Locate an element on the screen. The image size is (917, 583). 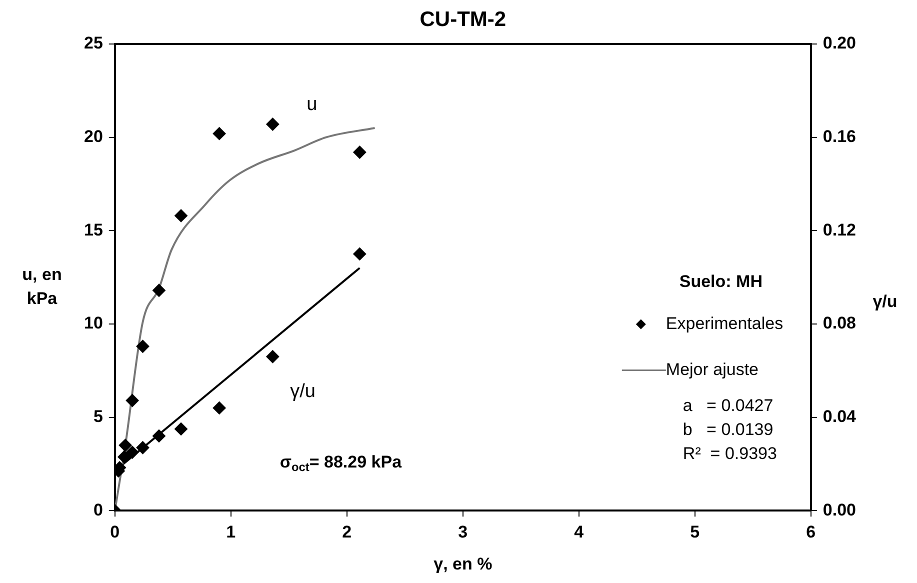
annotation: a = 0.0427 is located at coordinates (728, 405).